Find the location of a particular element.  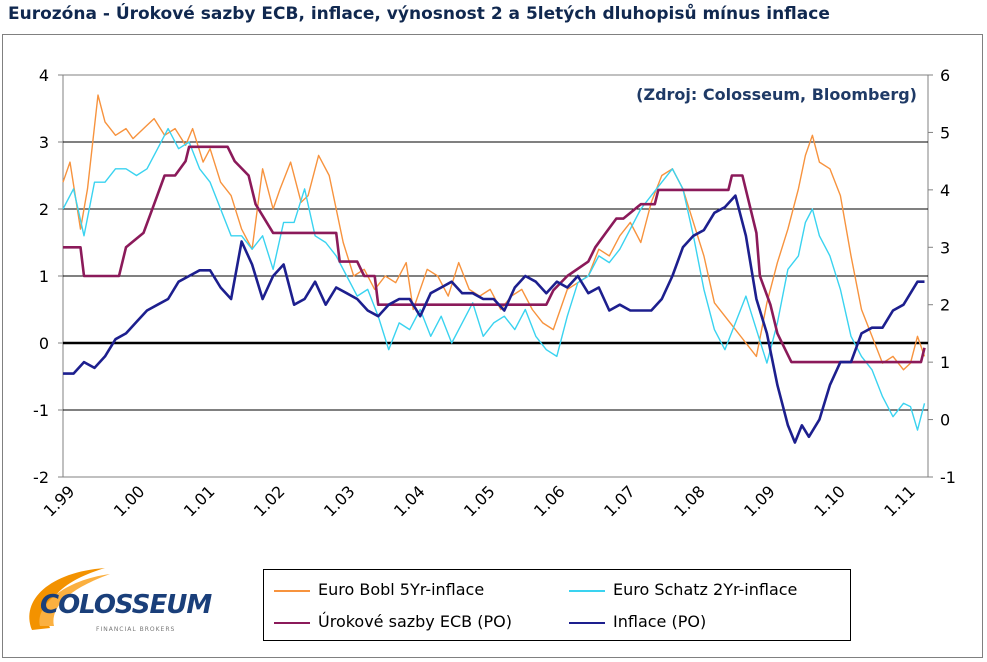

y-right-tick-label: -1 is located at coordinates (948, 477).